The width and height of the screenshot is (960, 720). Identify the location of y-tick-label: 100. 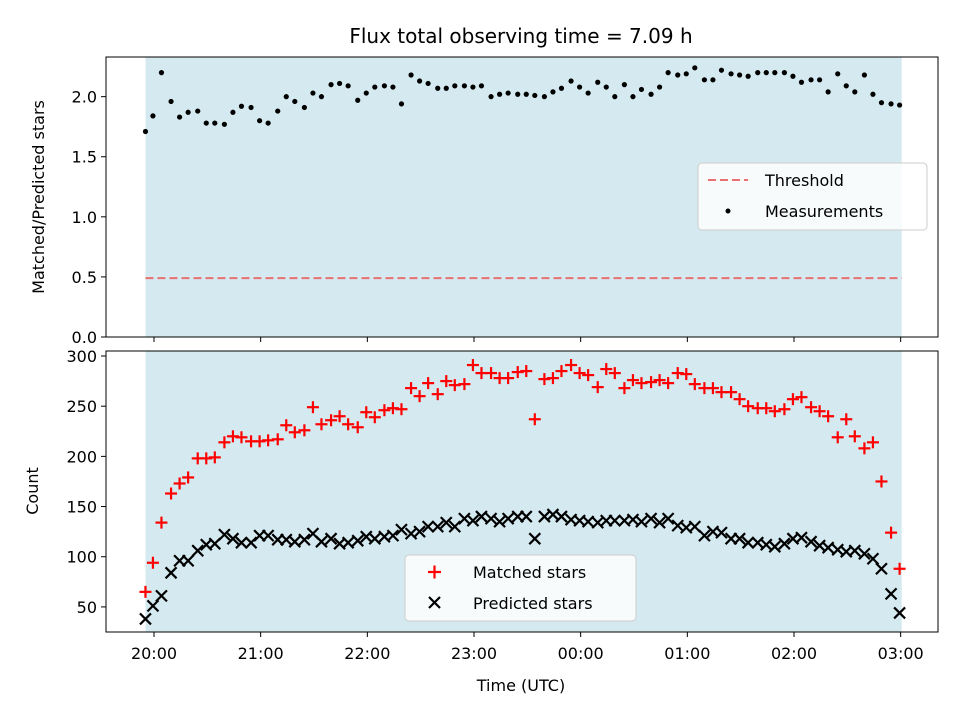
(81, 557).